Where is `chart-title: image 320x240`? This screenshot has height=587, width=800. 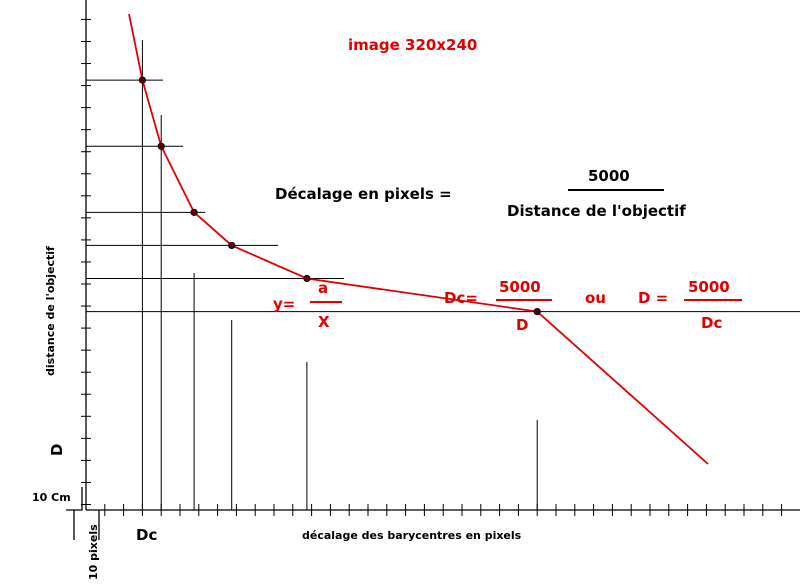
chart-title: image 320x240 is located at coordinates (412, 45).